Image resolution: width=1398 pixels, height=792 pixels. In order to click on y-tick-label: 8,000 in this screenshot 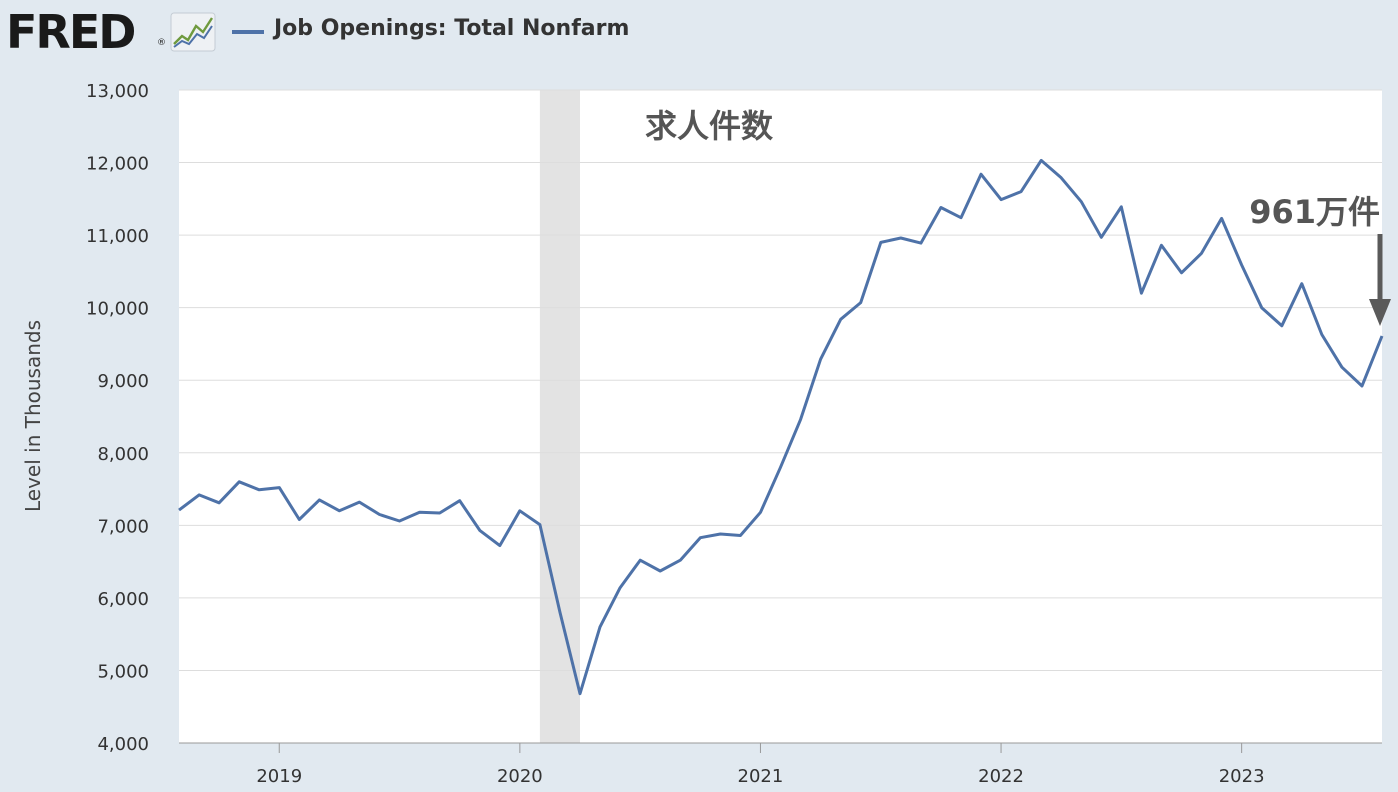, I will do `click(123, 454)`.